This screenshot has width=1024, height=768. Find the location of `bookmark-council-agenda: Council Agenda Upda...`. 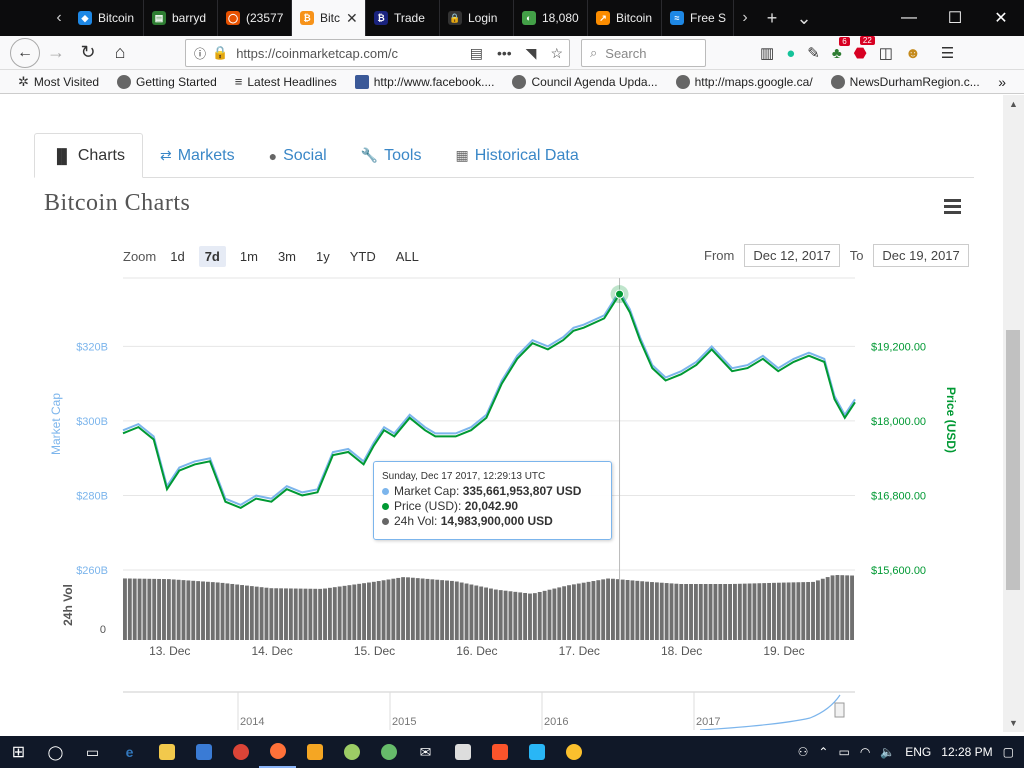

bookmark-council-agenda: Council Agenda Upda... is located at coordinates (585, 81).